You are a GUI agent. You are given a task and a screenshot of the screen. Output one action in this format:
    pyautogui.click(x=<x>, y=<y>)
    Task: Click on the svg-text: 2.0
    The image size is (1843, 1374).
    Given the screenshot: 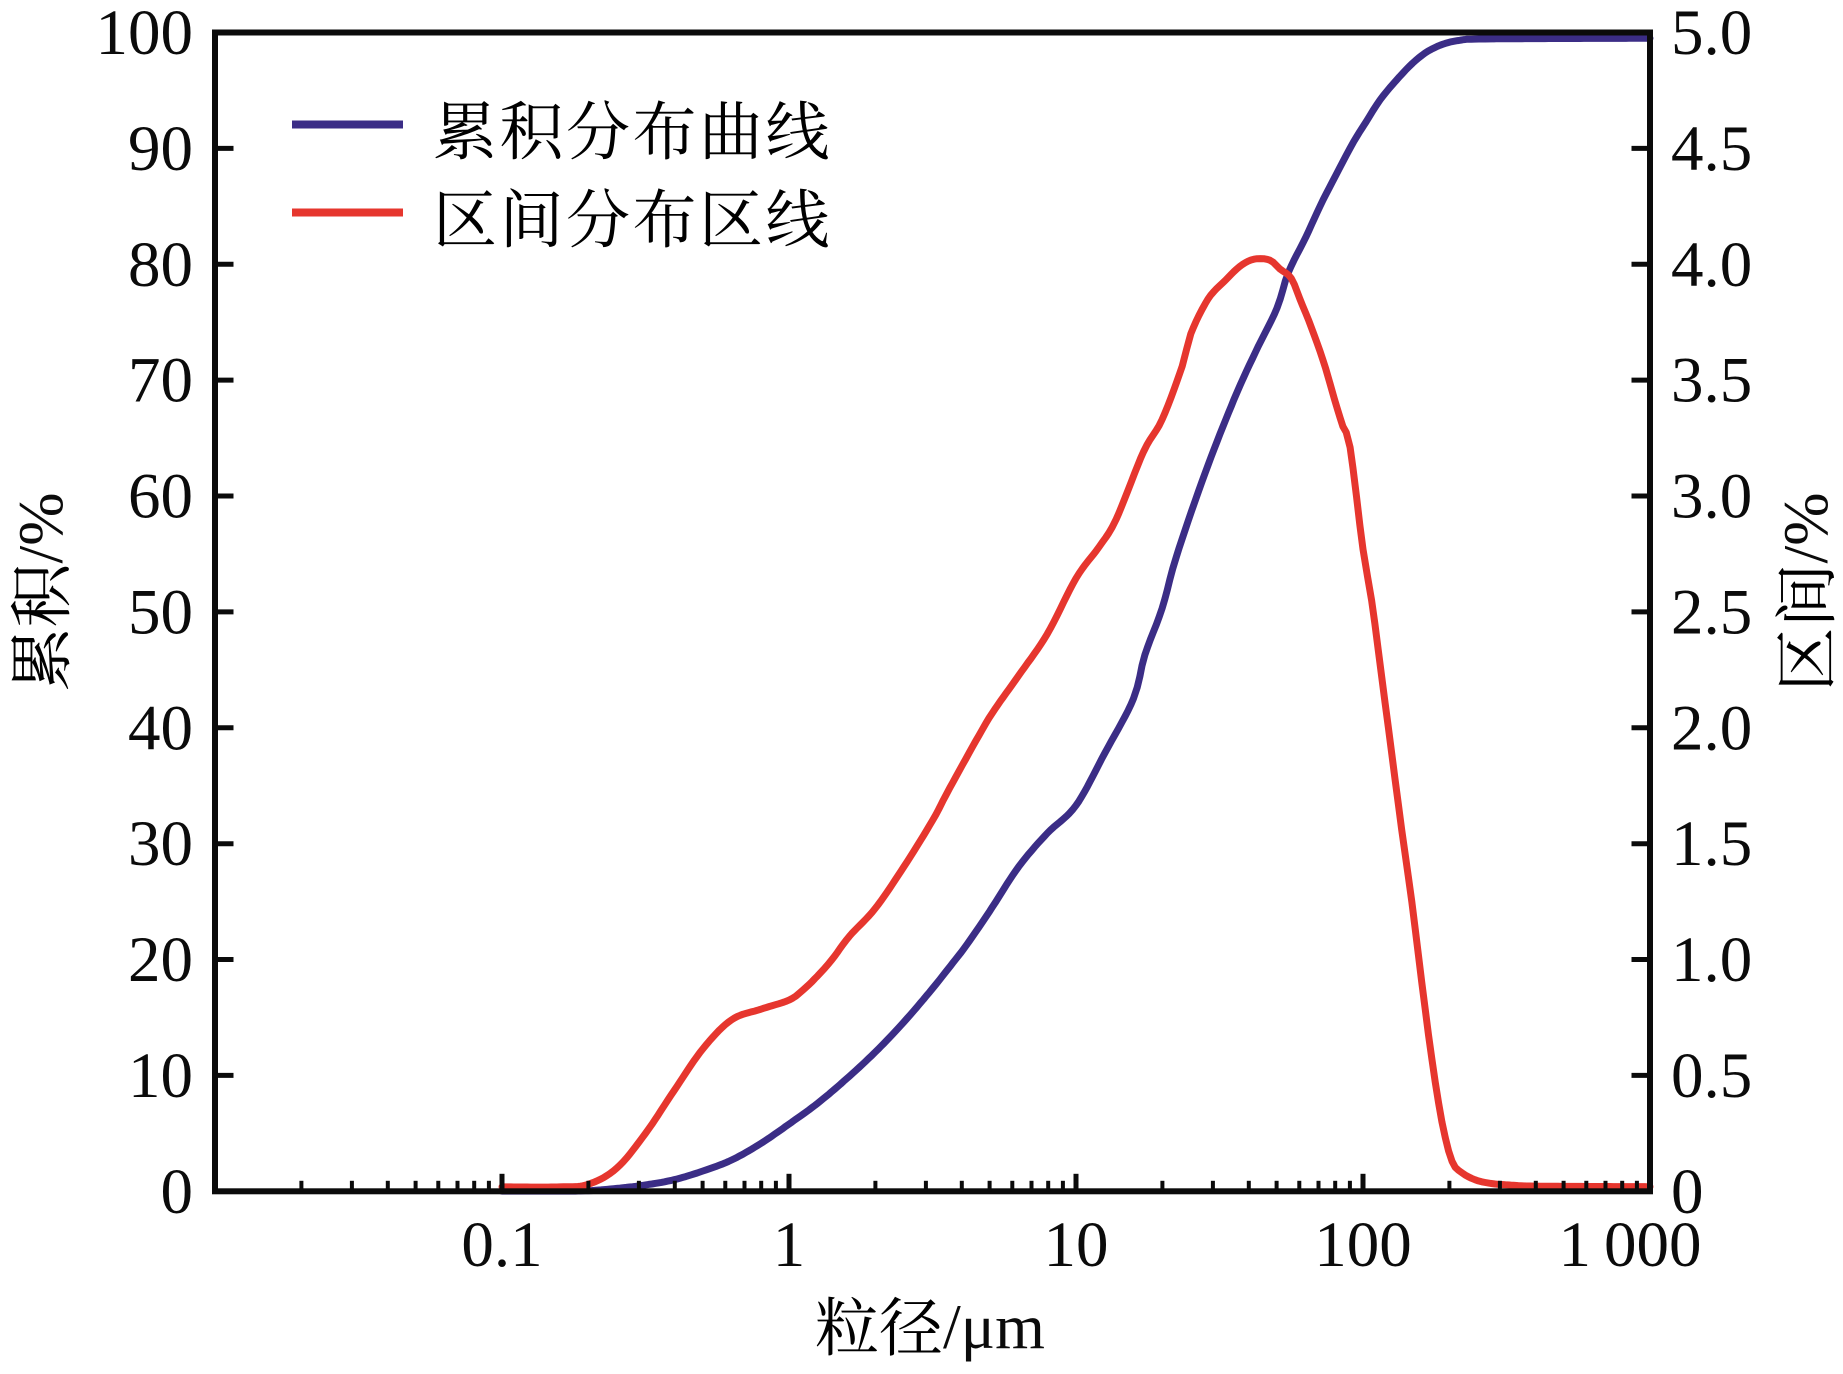 What is the action you would take?
    pyautogui.click(x=1711, y=728)
    